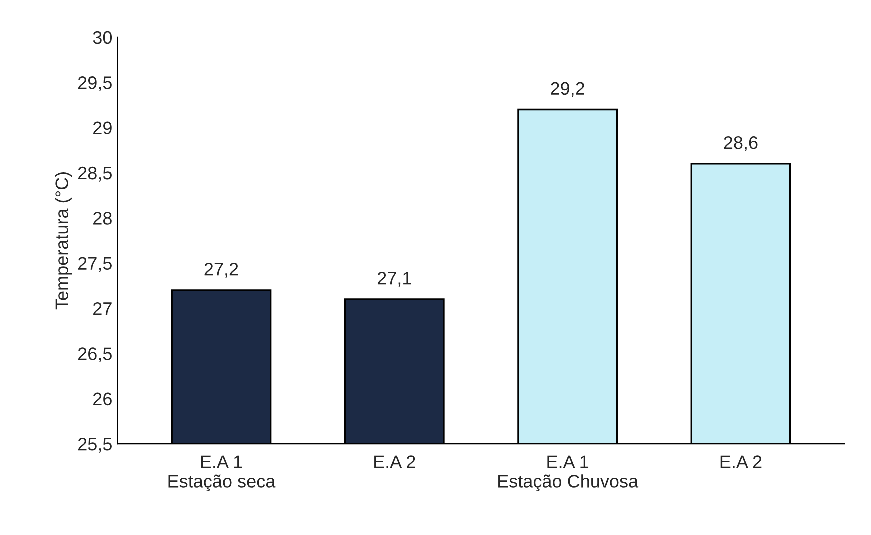  Describe the element at coordinates (395, 279) in the screenshot. I see `data-label: 27,1` at that location.